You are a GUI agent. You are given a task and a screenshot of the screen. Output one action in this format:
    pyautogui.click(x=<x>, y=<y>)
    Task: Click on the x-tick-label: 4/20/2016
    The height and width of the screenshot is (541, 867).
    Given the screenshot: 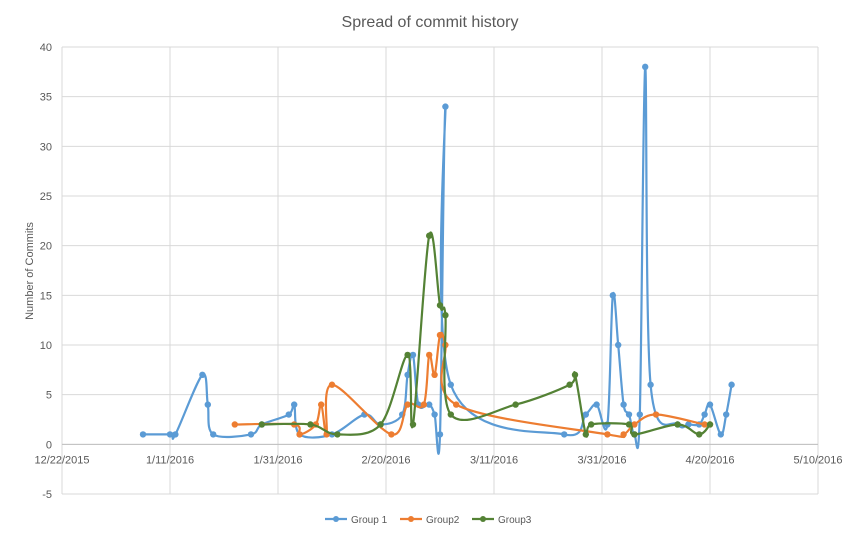 What is the action you would take?
    pyautogui.click(x=710, y=460)
    